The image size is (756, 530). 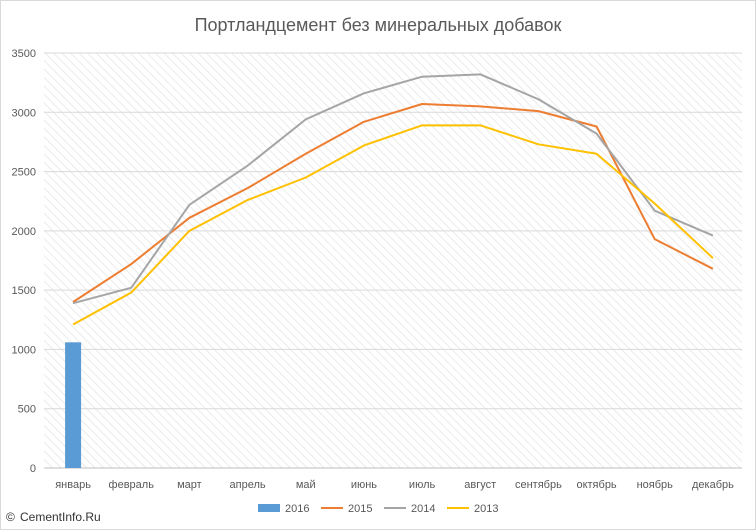 I want to click on bar-series, so click(x=73, y=405).